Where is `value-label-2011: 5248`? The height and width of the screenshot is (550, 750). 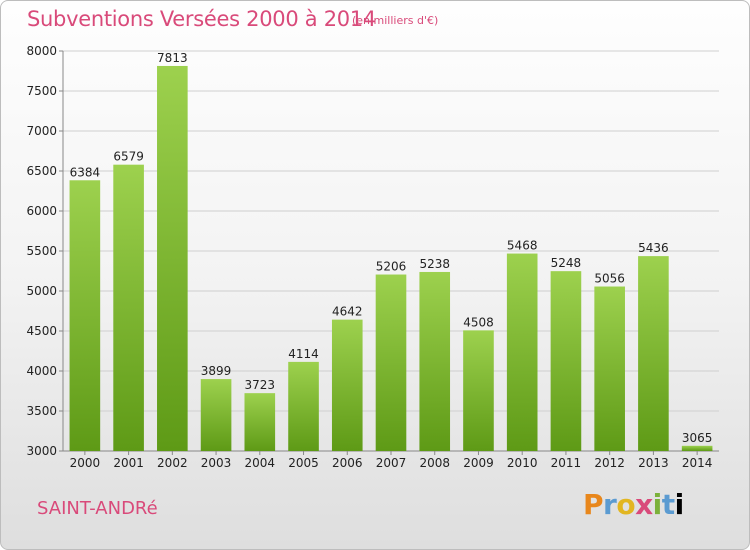
value-label-2011: 5248 is located at coordinates (566, 263).